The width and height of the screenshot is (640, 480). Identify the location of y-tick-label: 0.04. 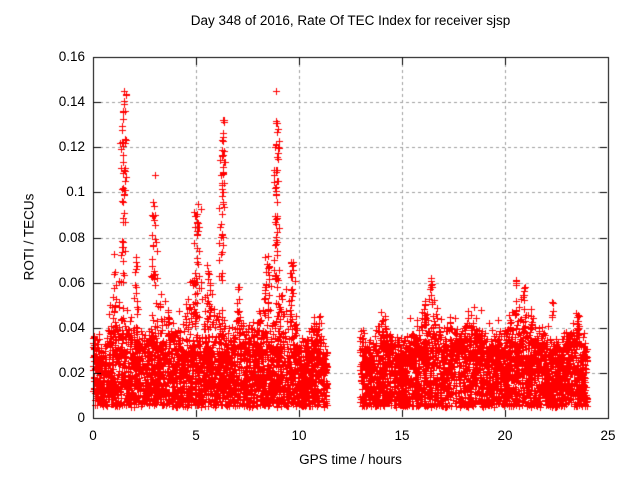
(71, 327).